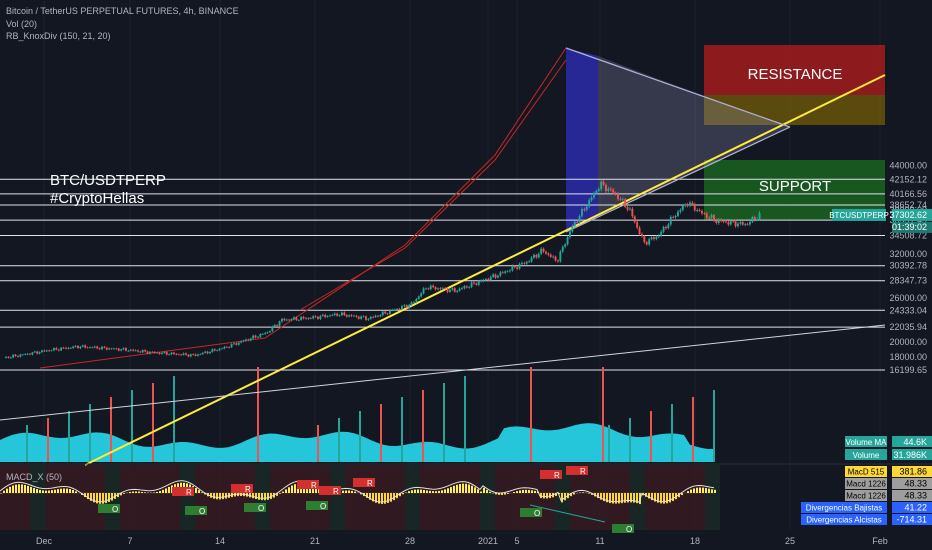 The image size is (932, 550). I want to click on volume-ma-tag, so click(866, 441).